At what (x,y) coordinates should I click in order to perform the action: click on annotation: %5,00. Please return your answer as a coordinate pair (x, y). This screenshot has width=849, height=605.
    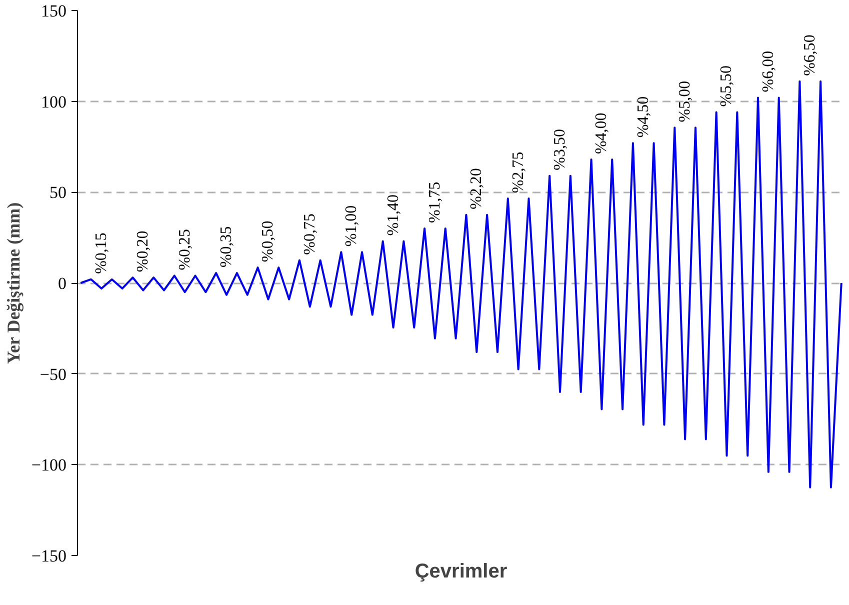
    Looking at the image, I should click on (685, 101).